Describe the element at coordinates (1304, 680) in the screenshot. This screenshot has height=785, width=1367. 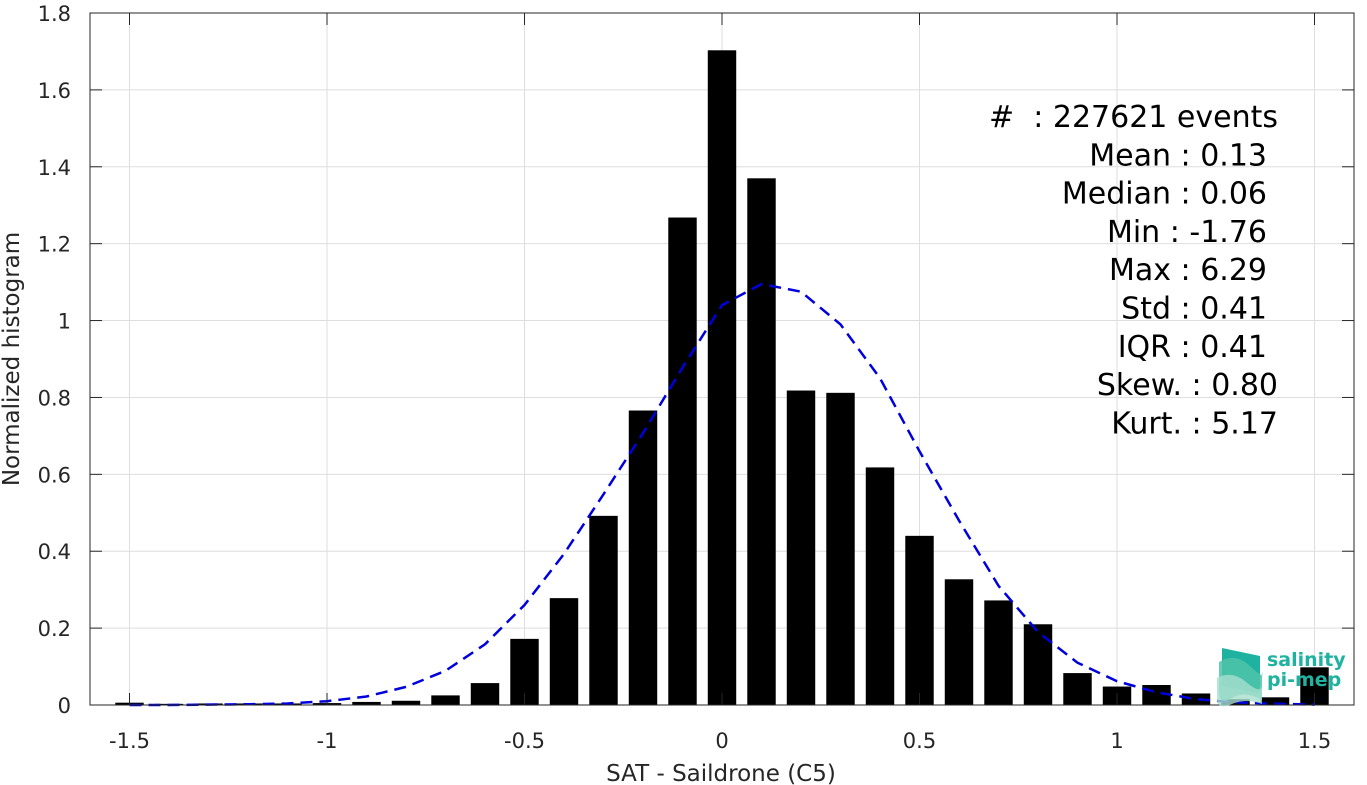
I see `logo-line-2: pi-mep` at that location.